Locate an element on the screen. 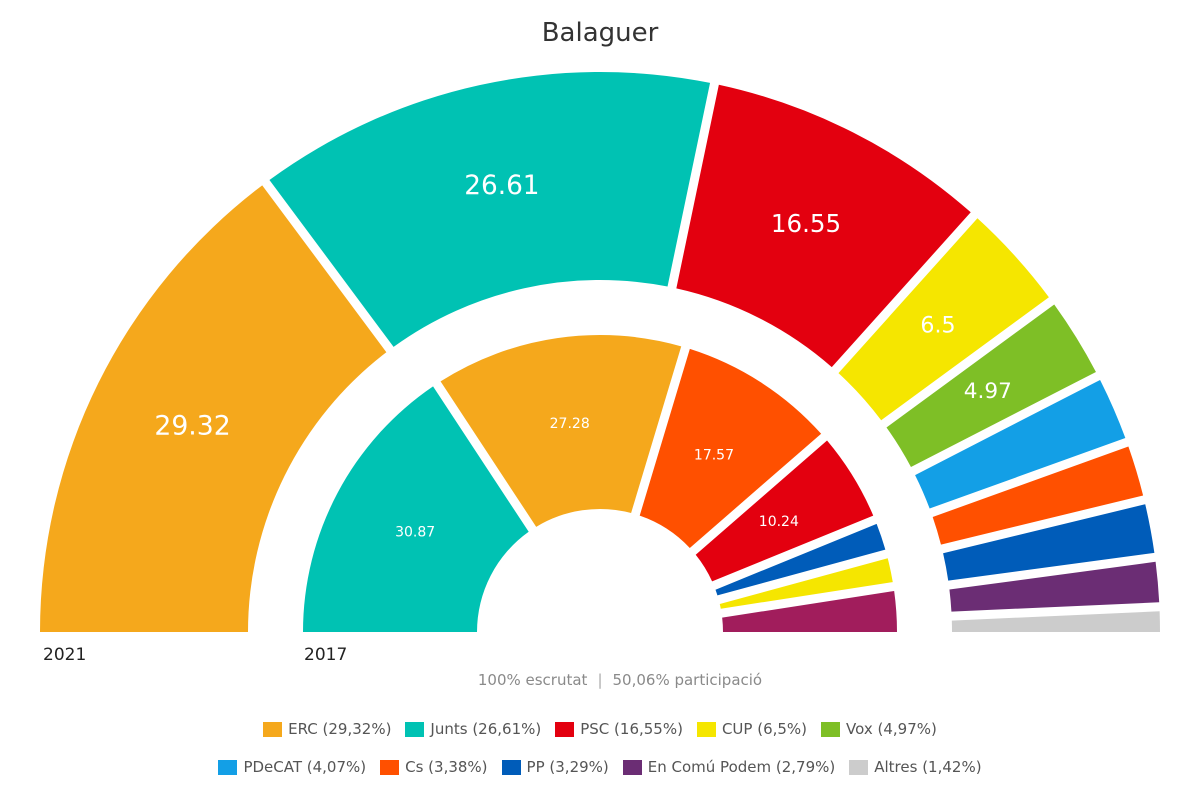 The height and width of the screenshot is (793, 1200). slice-2021-pp is located at coordinates (1049, 542).